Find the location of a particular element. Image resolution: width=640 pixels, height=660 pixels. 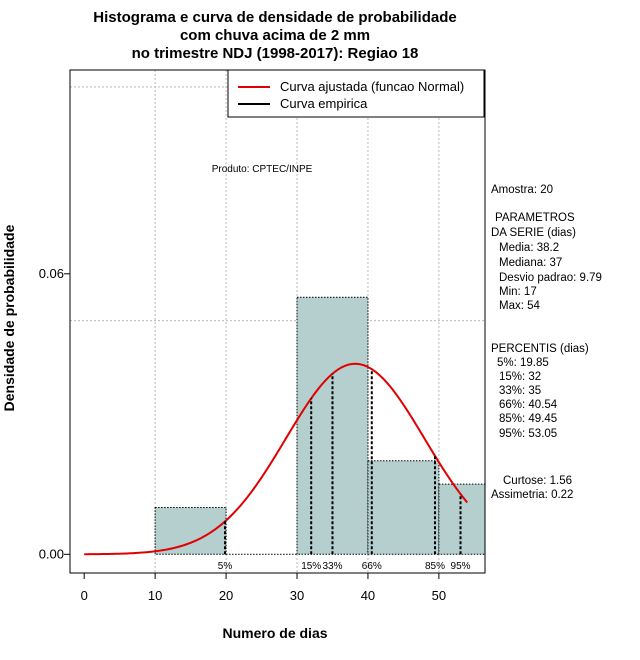

stat-p95: 95%: 53.05 is located at coordinates (528, 434).